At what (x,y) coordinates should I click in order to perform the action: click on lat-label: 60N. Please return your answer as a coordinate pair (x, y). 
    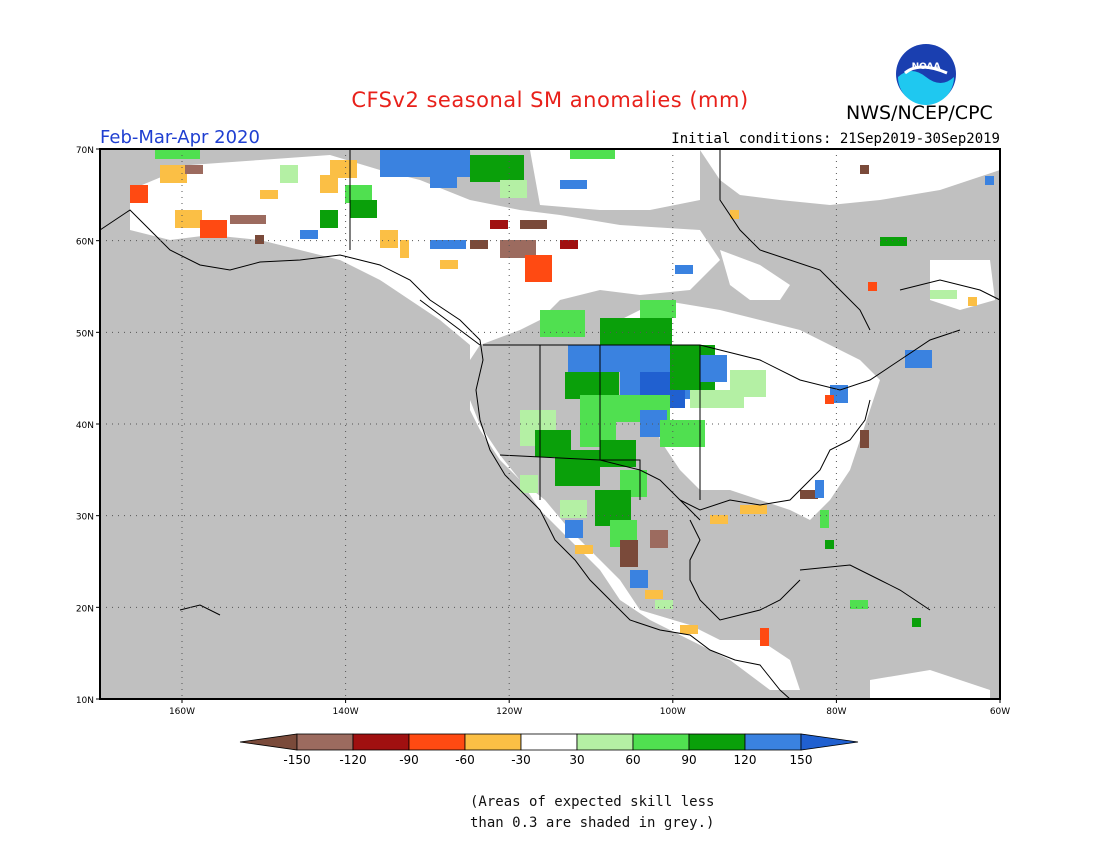
    Looking at the image, I should click on (85, 243).